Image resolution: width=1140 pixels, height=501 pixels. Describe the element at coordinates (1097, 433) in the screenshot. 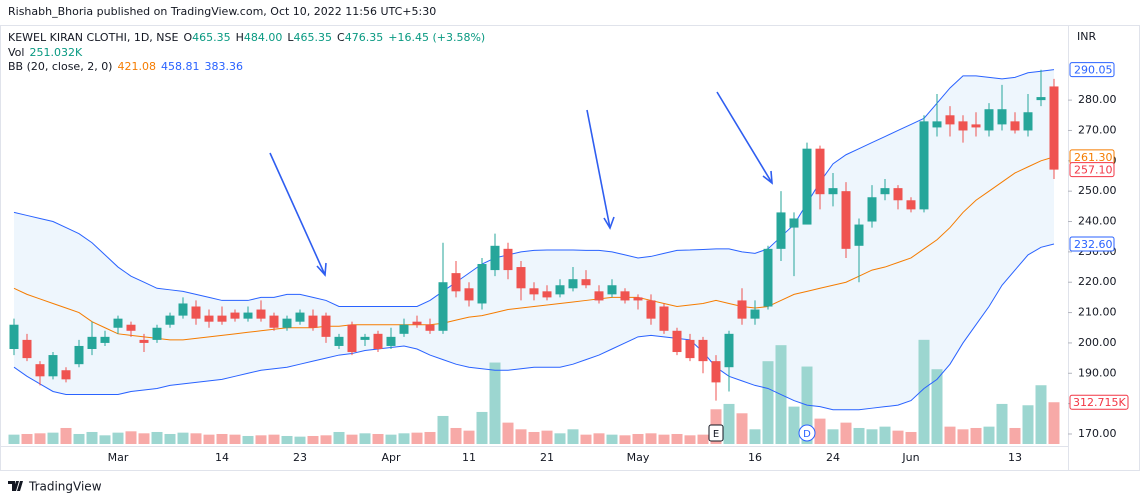

I see `y-tick-label: 170.00` at that location.